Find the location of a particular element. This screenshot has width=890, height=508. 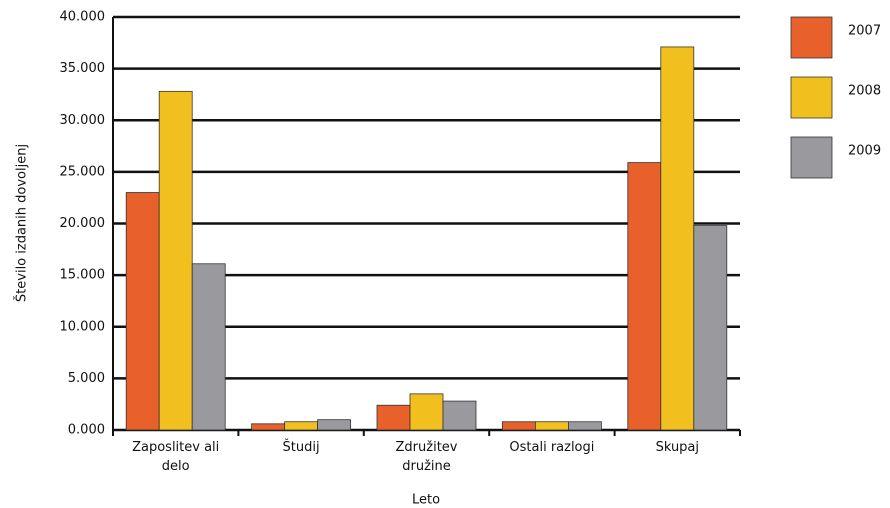

legend-label: 2007 is located at coordinates (864, 31).